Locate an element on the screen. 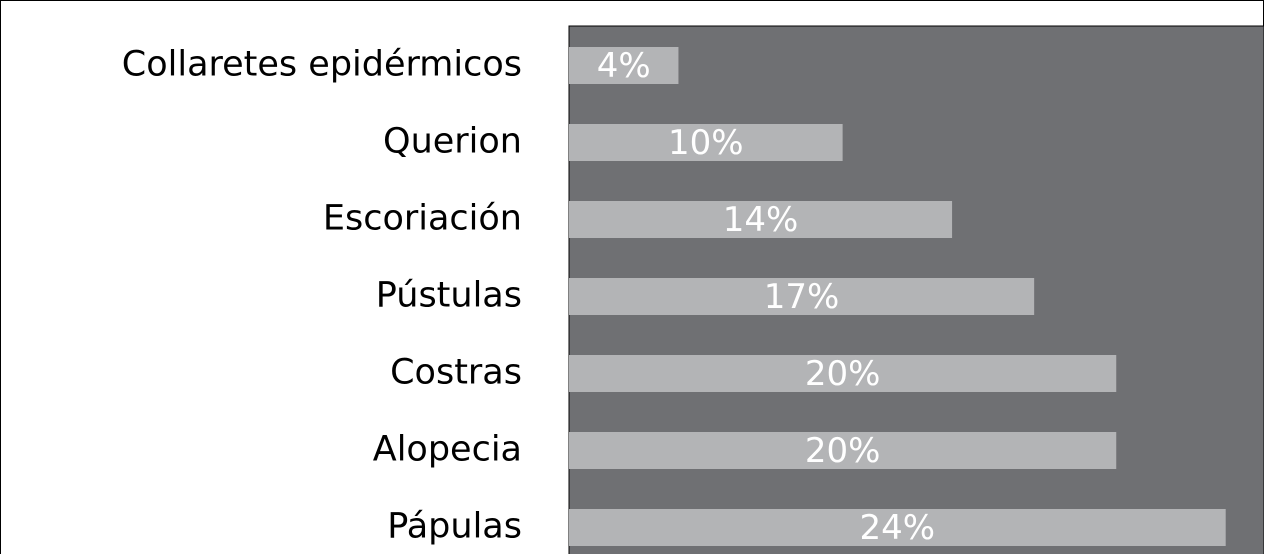 The image size is (1264, 554). data-label: 17% is located at coordinates (802, 297).